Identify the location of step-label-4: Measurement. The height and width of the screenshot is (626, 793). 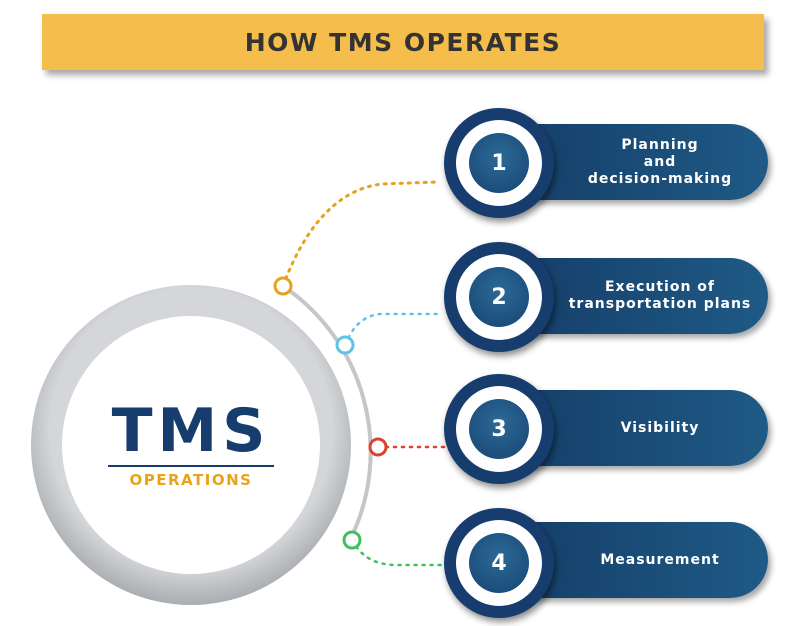
(660, 559).